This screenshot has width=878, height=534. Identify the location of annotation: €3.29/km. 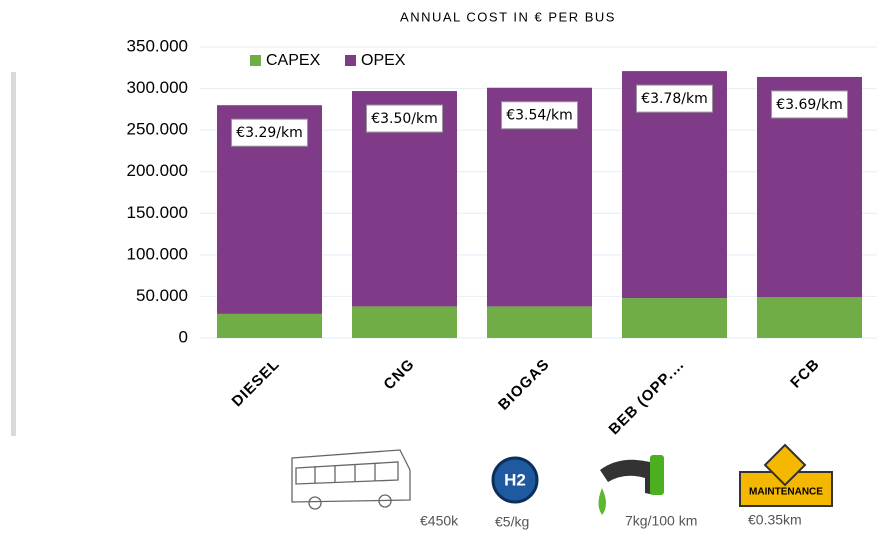
(269, 133).